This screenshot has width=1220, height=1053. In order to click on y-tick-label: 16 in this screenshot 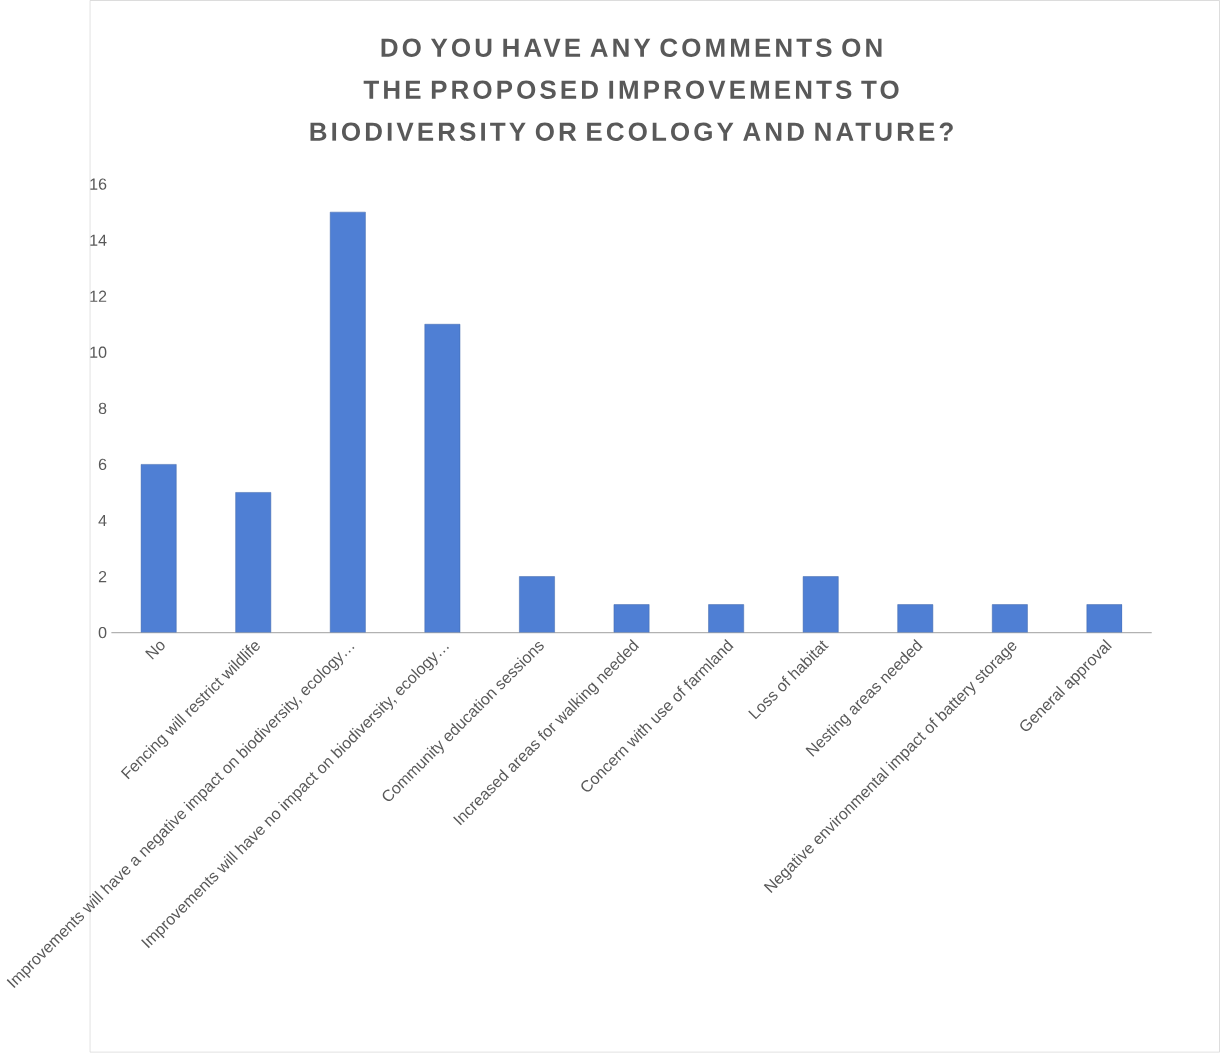, I will do `click(98, 184)`.